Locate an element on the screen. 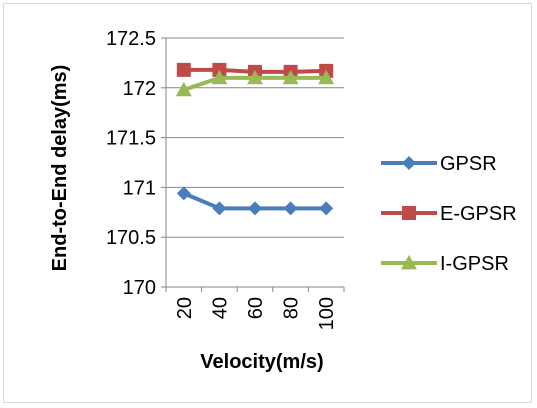 The height and width of the screenshot is (408, 537). legend-entry-gpsr: GPSR is located at coordinates (439, 164).